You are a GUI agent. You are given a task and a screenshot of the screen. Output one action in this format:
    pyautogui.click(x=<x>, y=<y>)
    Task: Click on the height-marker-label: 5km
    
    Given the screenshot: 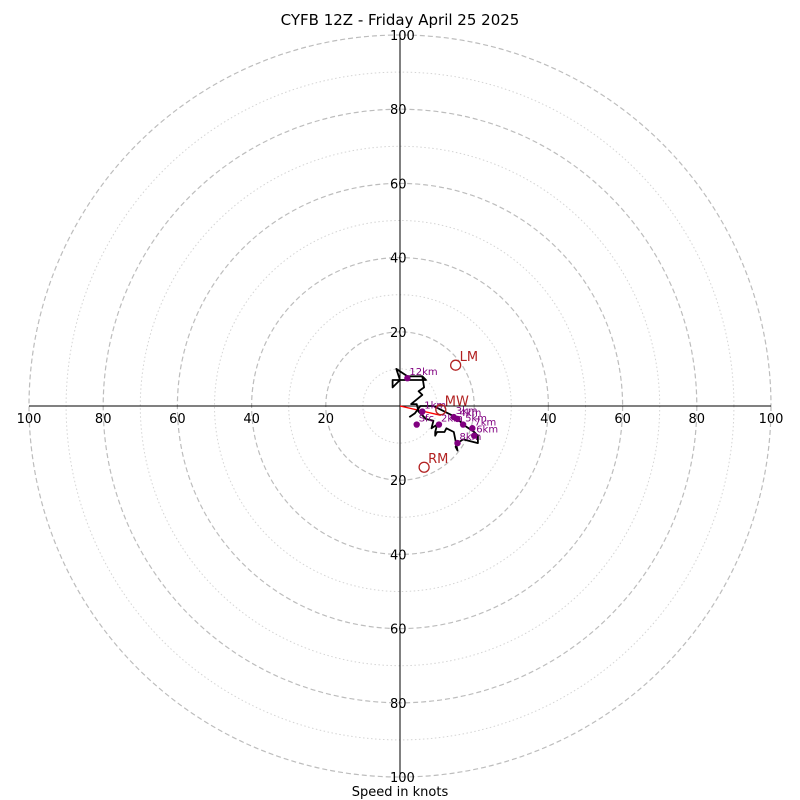 What is the action you would take?
    pyautogui.click(x=476, y=419)
    